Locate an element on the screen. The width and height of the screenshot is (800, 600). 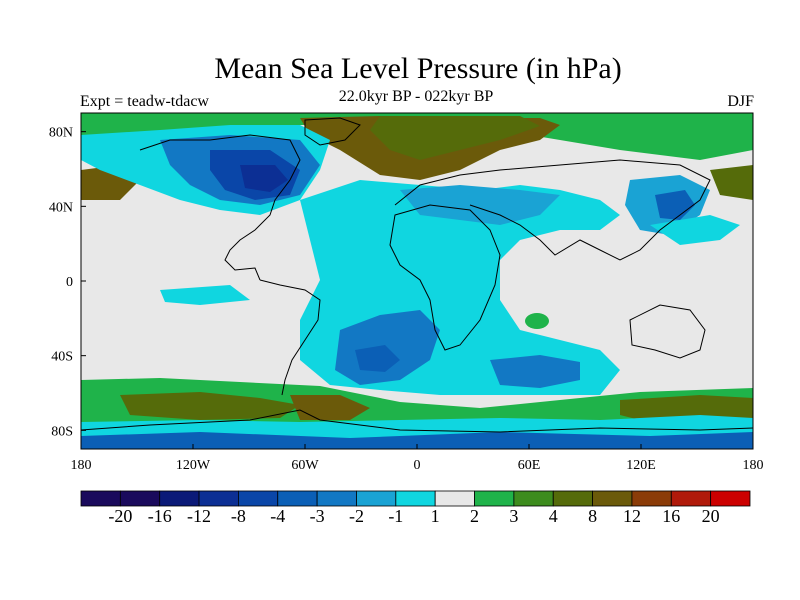
colorbar-label-0: -20 is located at coordinates (120, 516).